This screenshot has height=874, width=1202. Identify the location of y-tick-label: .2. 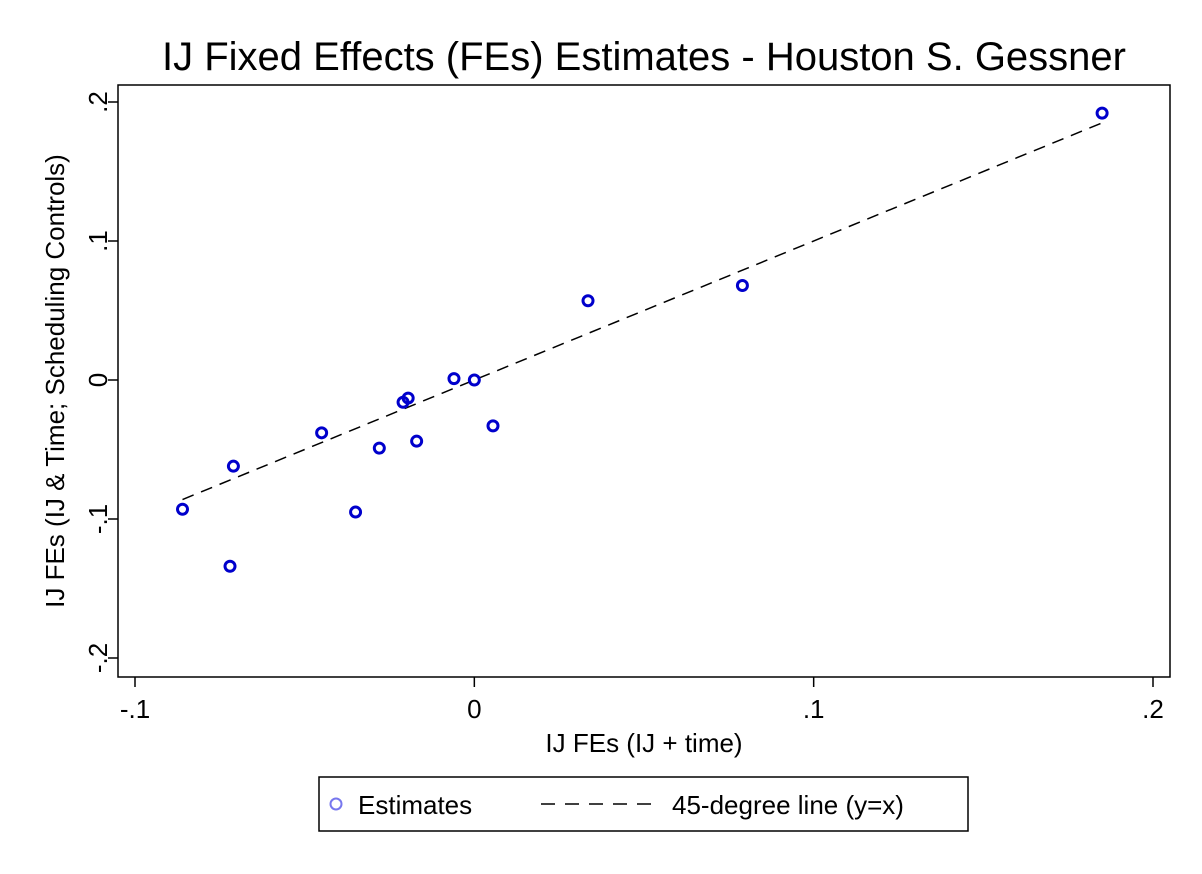
(98, 102).